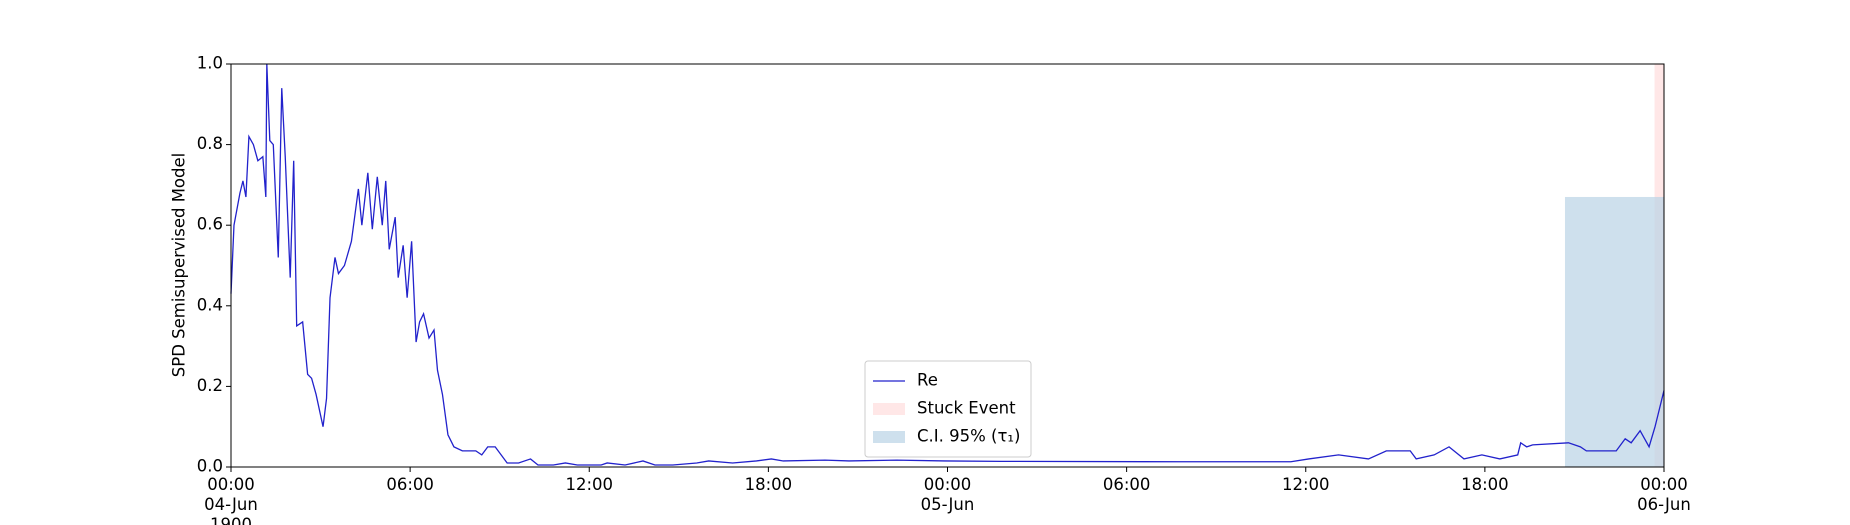 Image resolution: width=1850 pixels, height=525 pixels. What do you see at coordinates (231, 500) in the screenshot?
I see `x-tick-label: 00:00 04-Jun 1900` at bounding box center [231, 500].